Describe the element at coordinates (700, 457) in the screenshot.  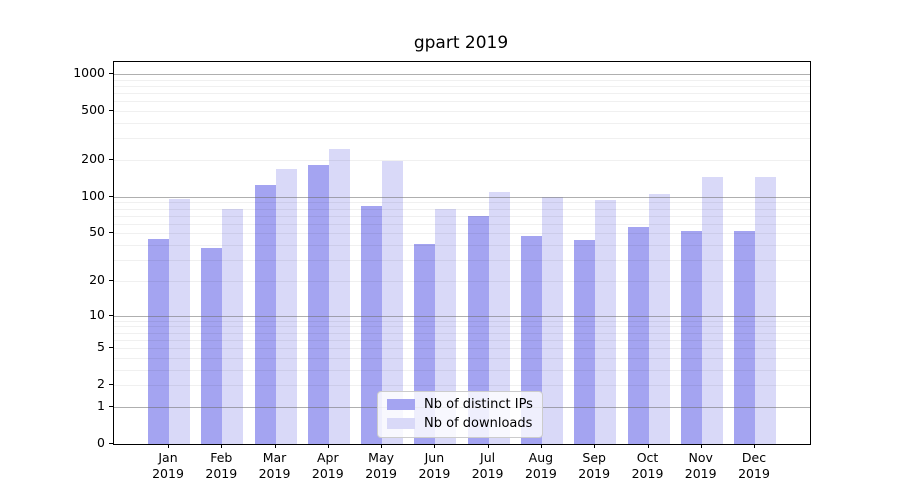
I see `x-tick-month: Nov` at that location.